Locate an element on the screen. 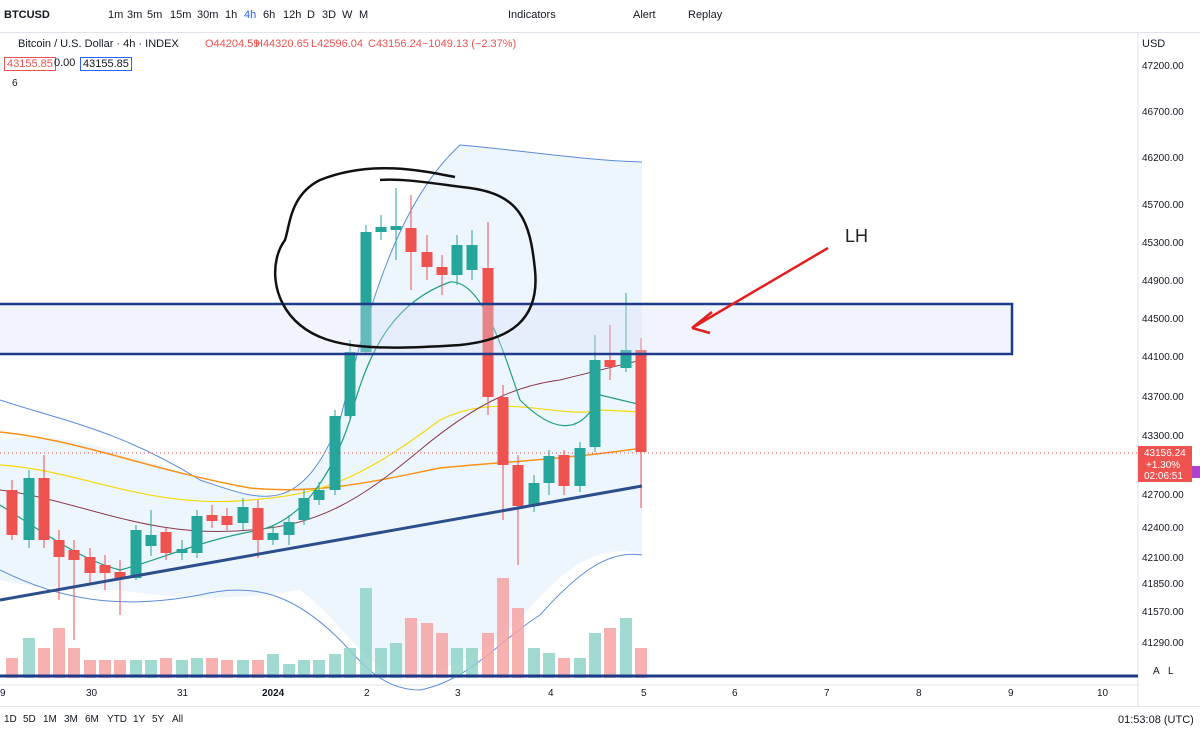 Image resolution: width=1200 pixels, height=733 pixels. last-price: 43156.24 is located at coordinates (1165, 453).